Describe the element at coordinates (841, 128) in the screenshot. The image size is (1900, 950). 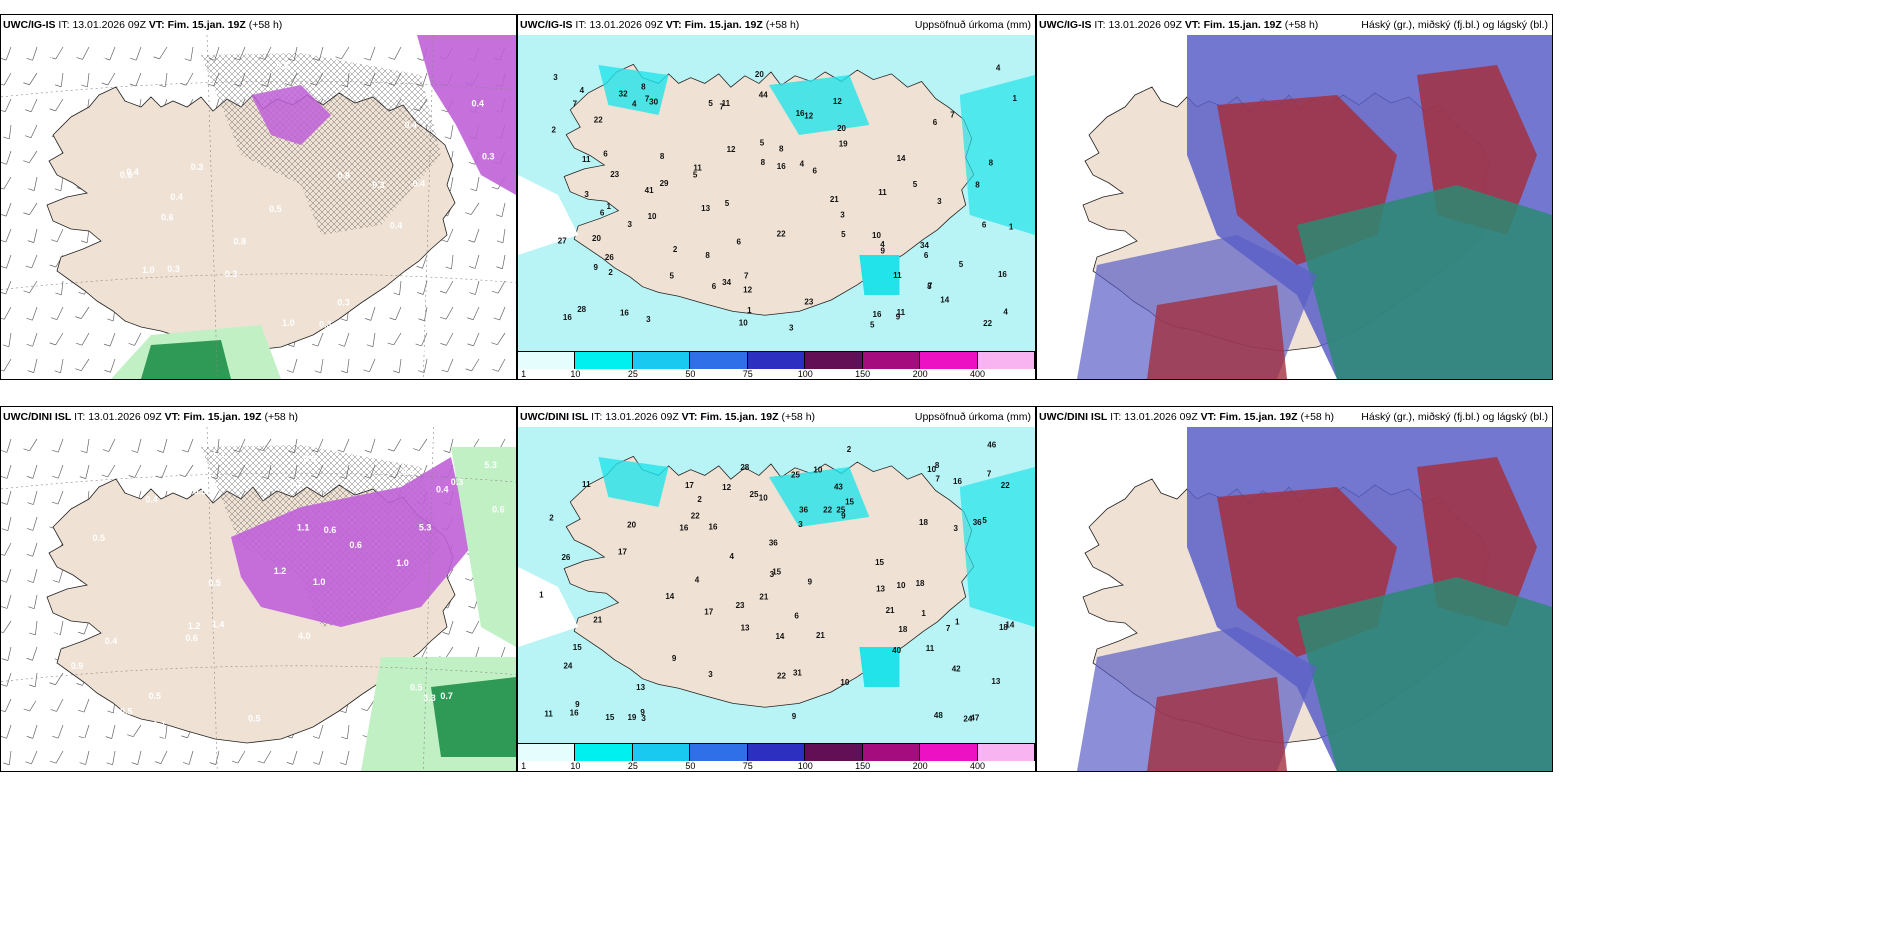
I see `precip-value-label: 20` at that location.